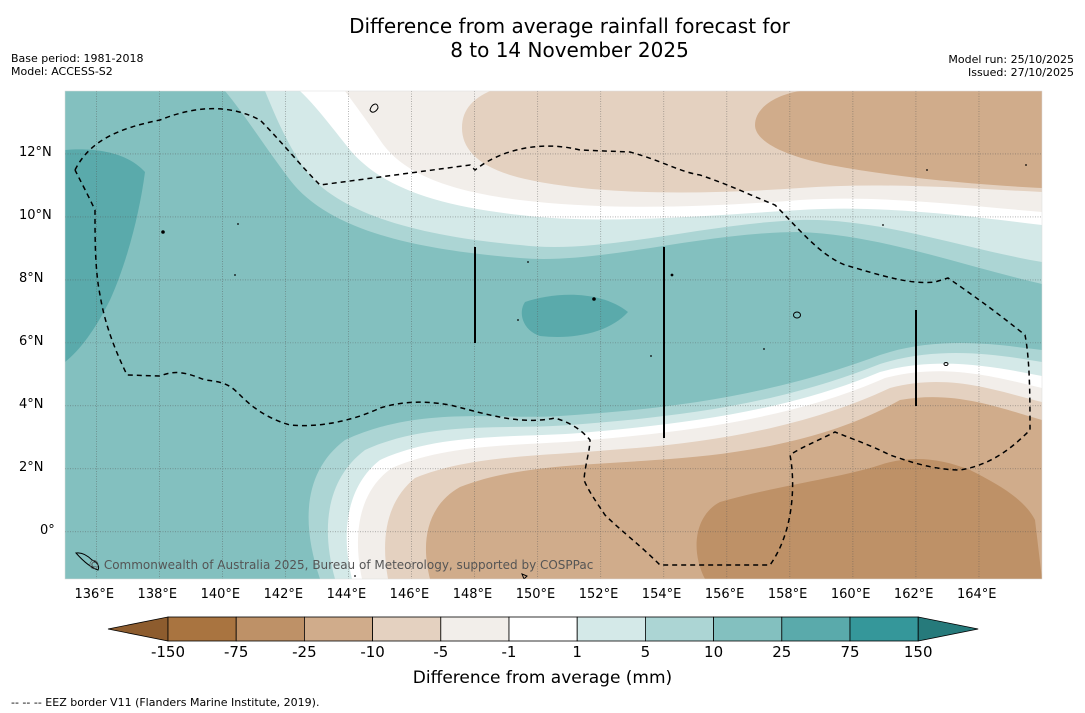 This screenshot has width=1085, height=713. What do you see at coordinates (77, 58) in the screenshot?
I see `base-period: Base period: 1981-2018` at bounding box center [77, 58].